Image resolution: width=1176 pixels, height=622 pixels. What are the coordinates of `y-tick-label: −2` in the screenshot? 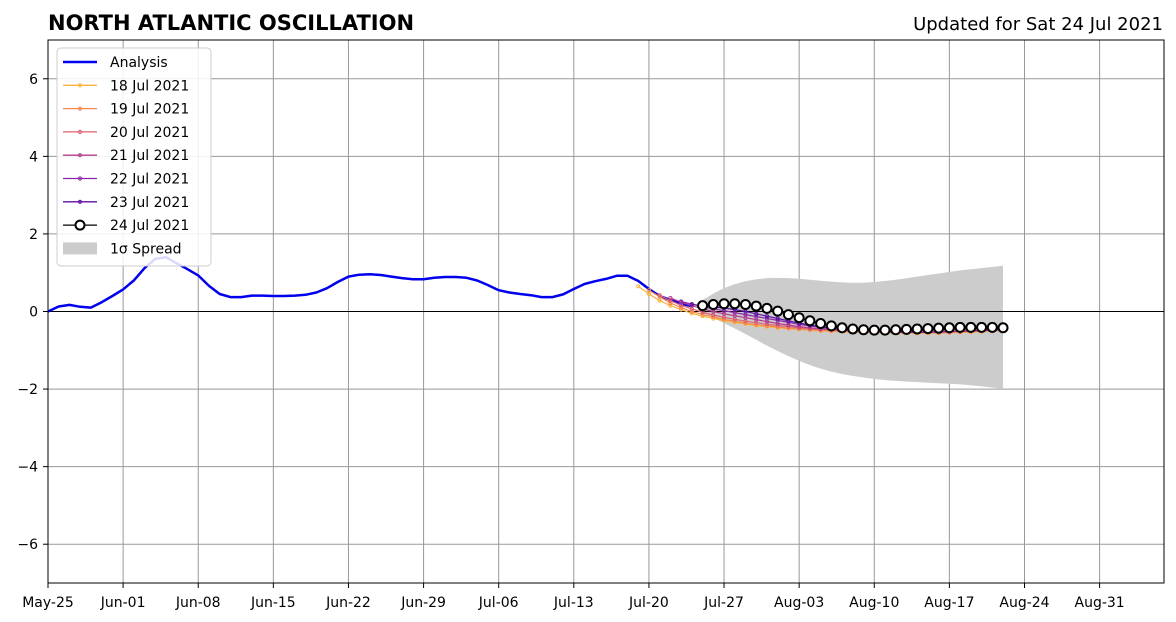 It's located at (27, 390).